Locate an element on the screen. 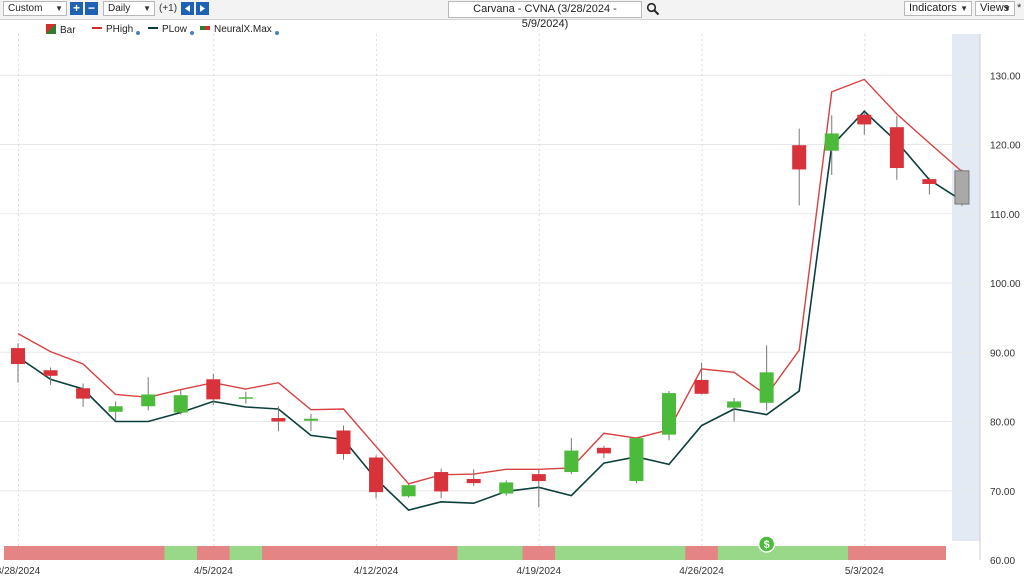 This screenshot has height=581, width=1024. legend-plow: PLow is located at coordinates (171, 30).